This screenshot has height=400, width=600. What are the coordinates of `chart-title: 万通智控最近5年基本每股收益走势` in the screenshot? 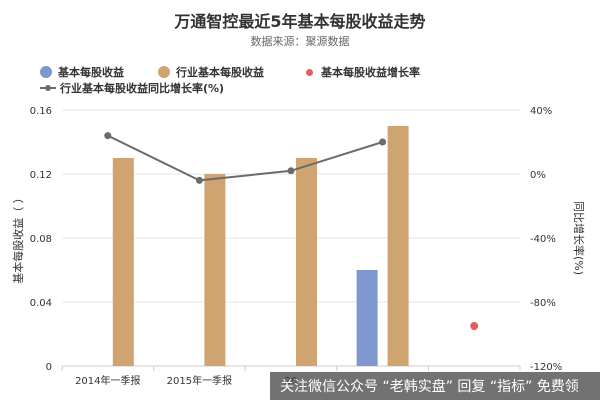 It's located at (300, 21).